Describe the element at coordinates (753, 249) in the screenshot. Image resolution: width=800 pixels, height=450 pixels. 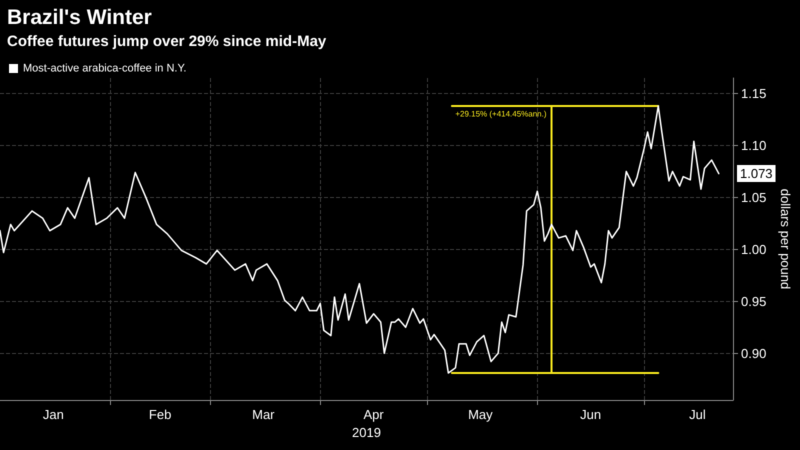
I see `y-tick-label: 1.00` at that location.